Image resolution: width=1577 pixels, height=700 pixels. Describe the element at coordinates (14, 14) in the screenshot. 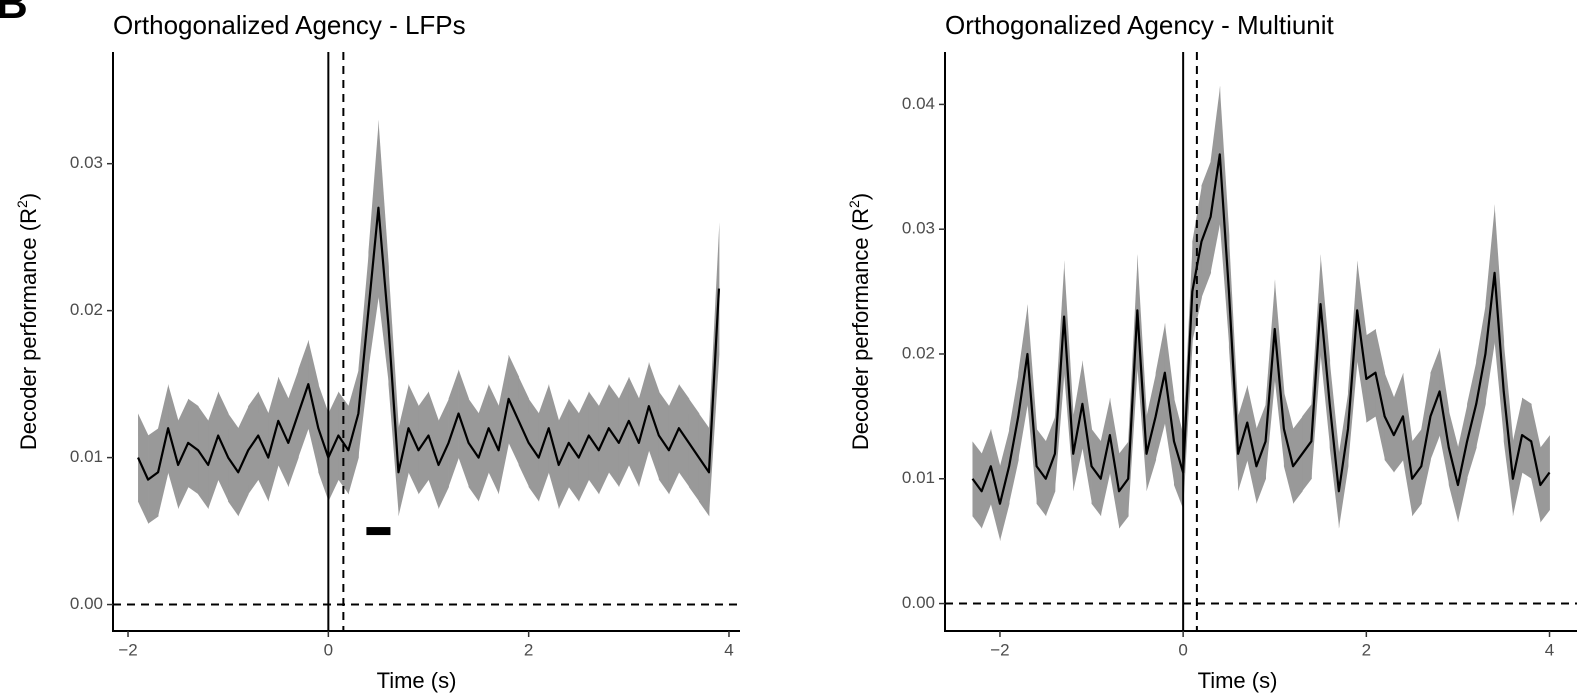

I see `panel-label: B` at that location.